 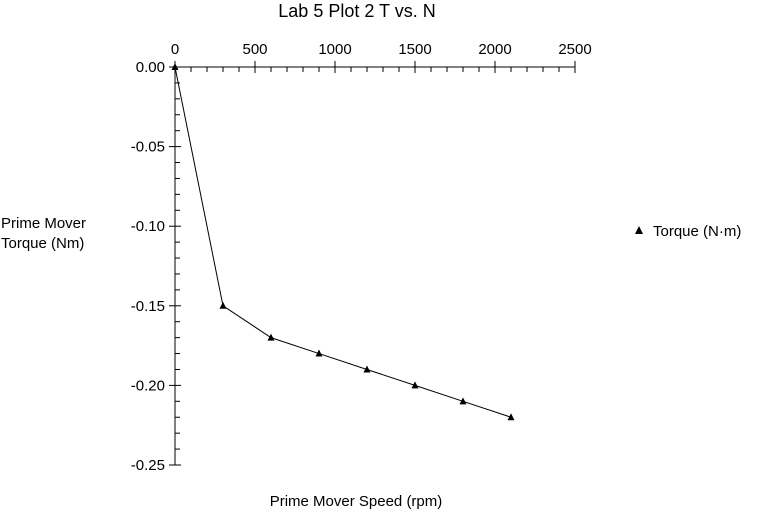 I want to click on x-tick-label: 0, so click(x=175, y=49).